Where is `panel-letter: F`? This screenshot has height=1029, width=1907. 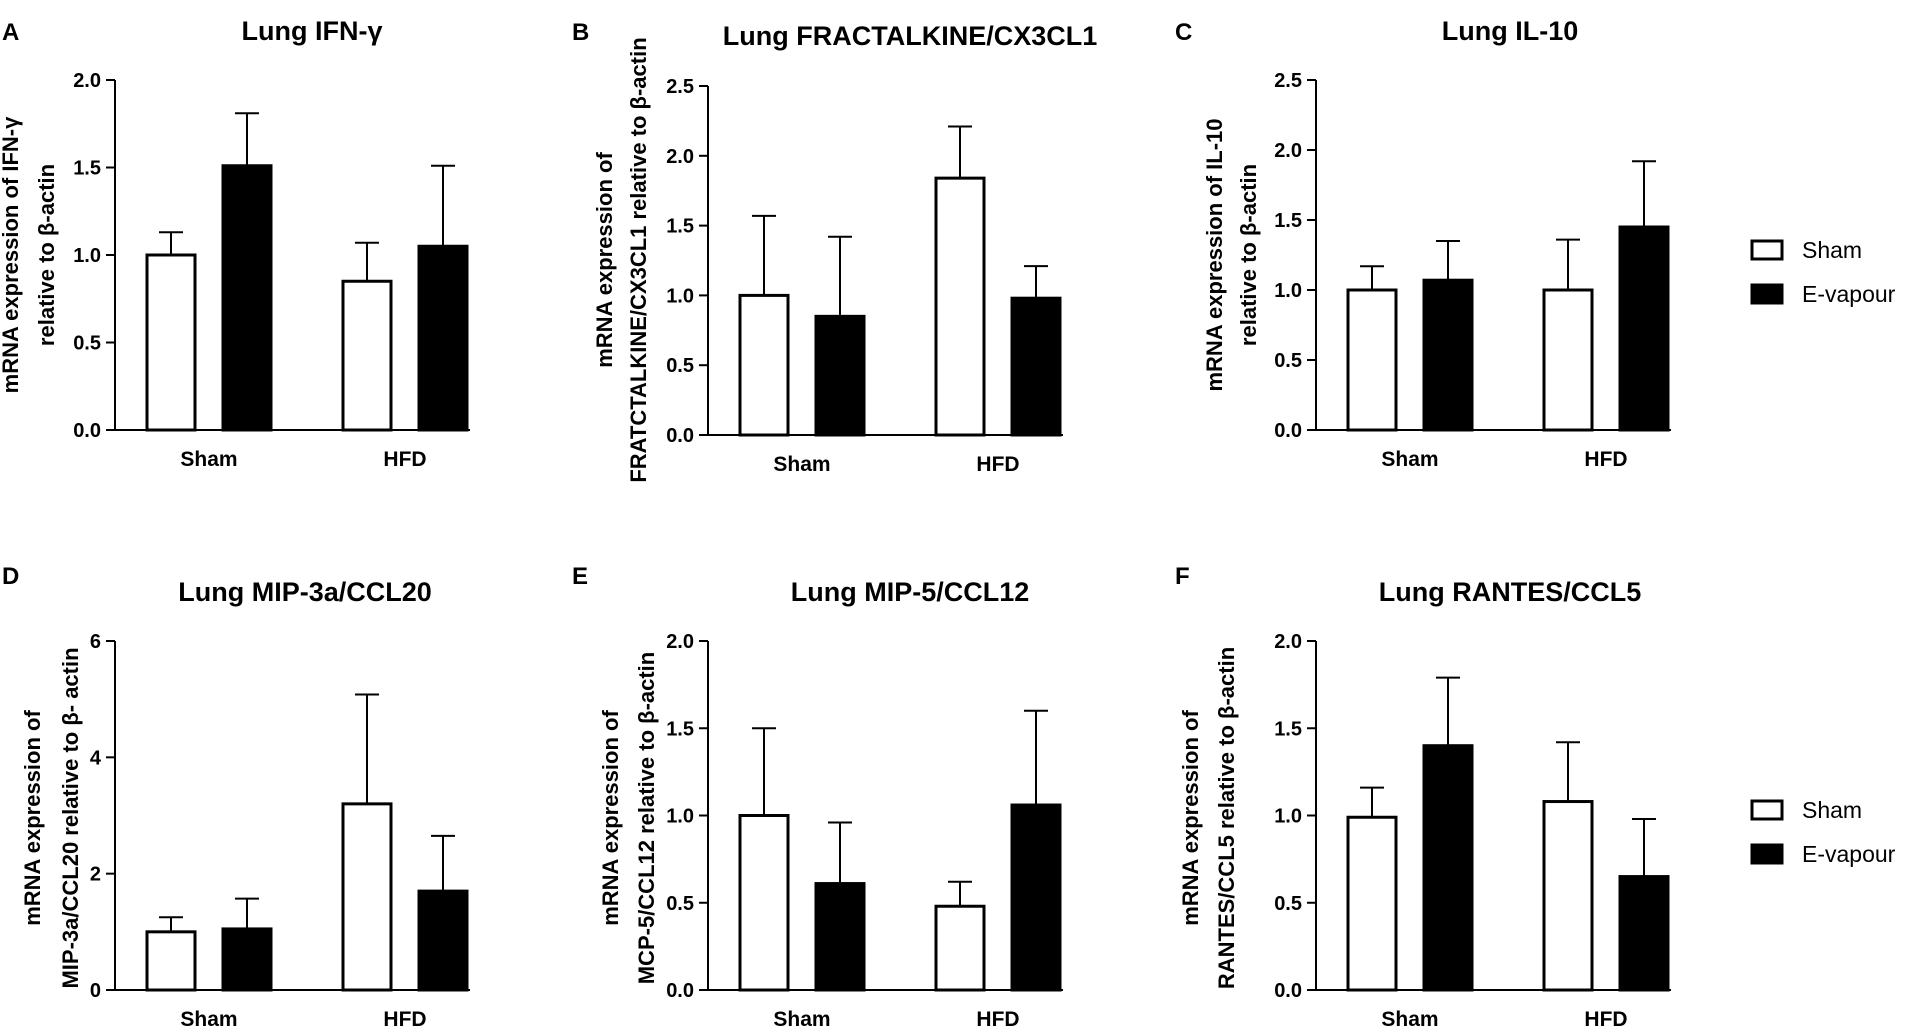
panel-letter: F is located at coordinates (1182, 576).